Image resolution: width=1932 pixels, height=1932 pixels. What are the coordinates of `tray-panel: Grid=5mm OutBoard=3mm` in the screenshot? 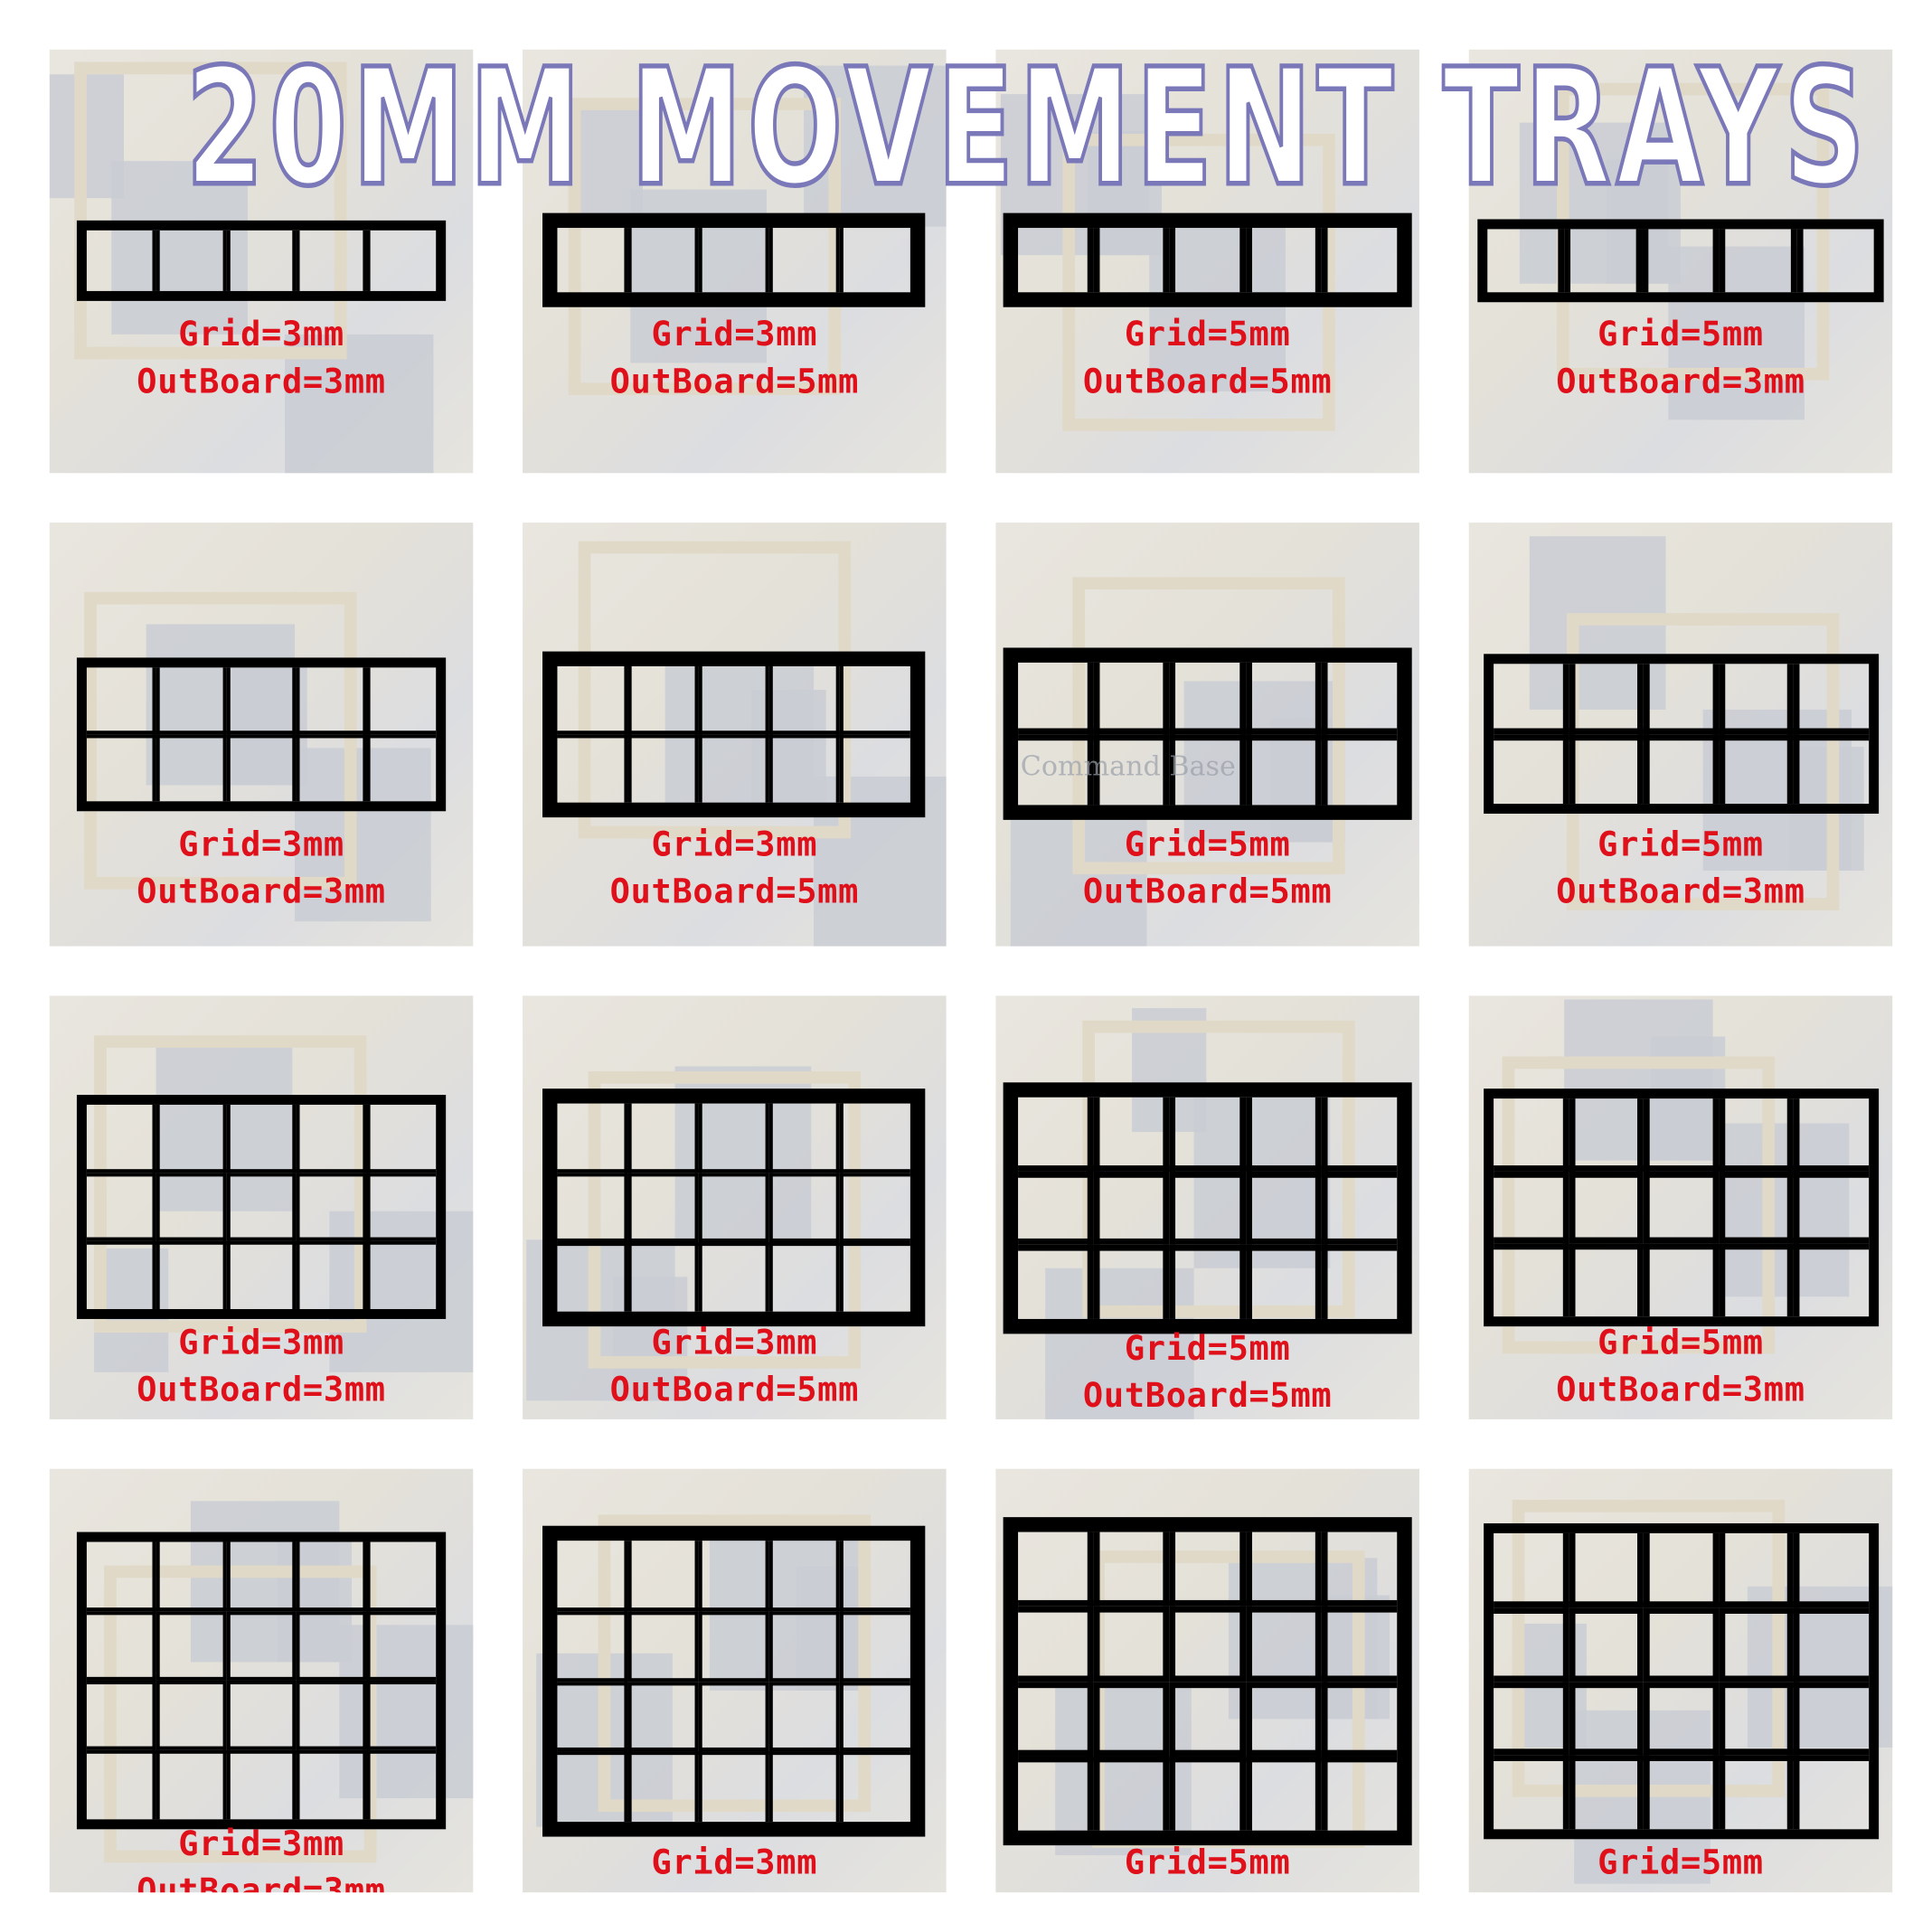 It's located at (1680, 1680).